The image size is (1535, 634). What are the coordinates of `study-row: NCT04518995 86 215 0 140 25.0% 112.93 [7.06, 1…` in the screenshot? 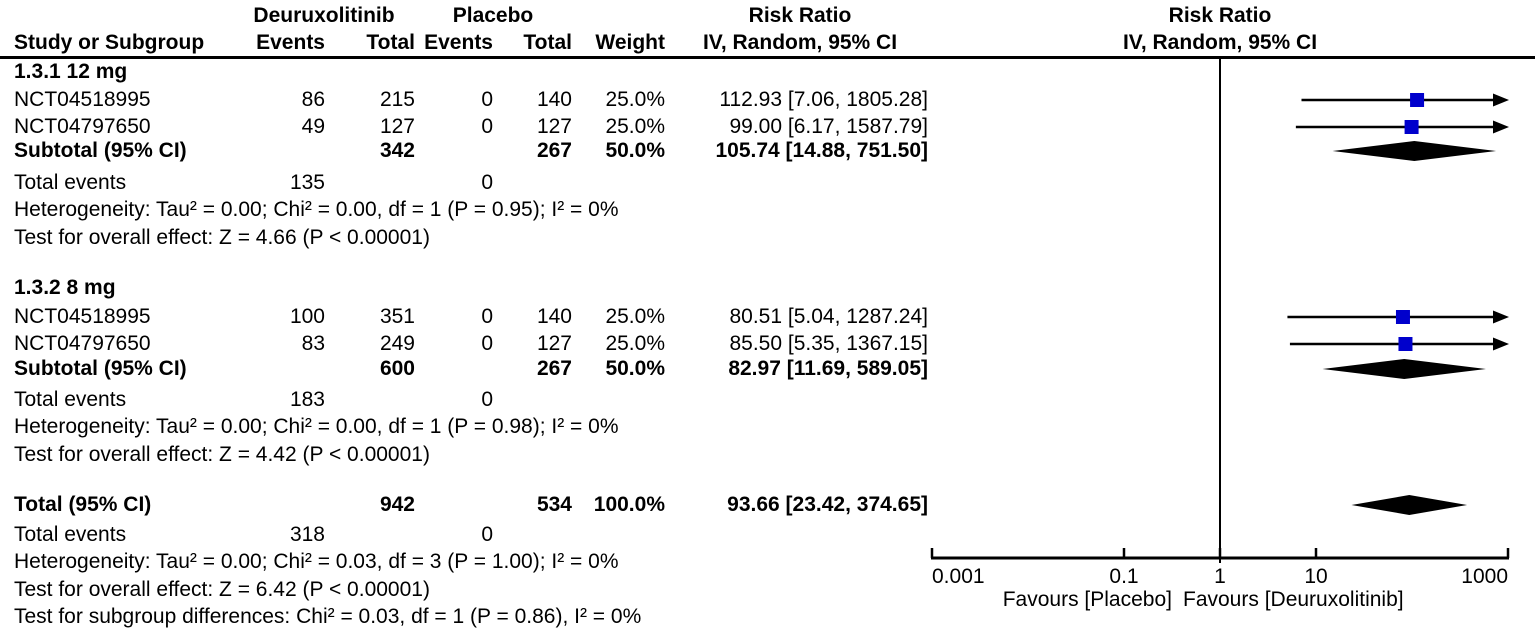 It's located at (767, 99).